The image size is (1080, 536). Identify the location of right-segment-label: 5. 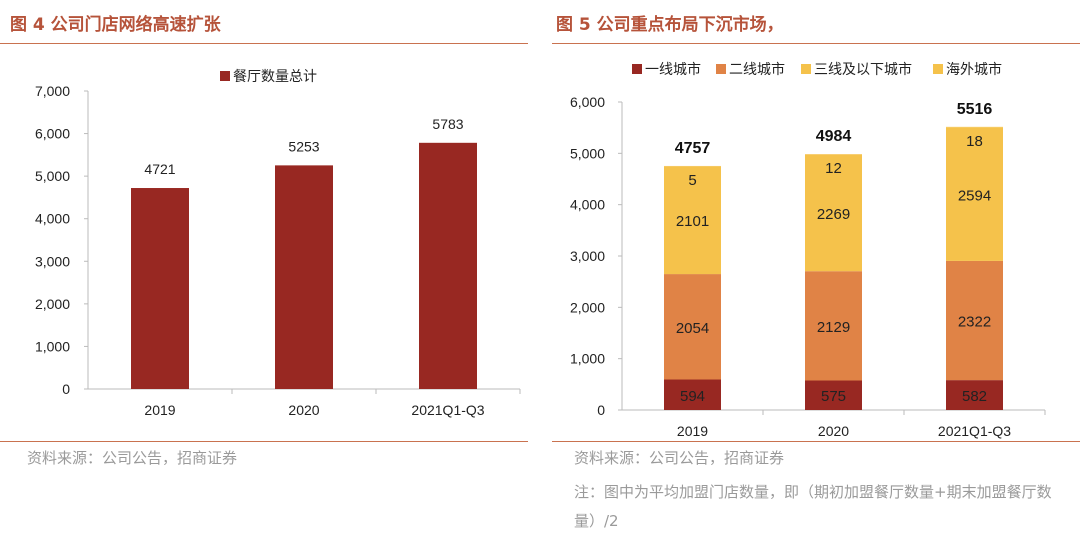
(692, 180).